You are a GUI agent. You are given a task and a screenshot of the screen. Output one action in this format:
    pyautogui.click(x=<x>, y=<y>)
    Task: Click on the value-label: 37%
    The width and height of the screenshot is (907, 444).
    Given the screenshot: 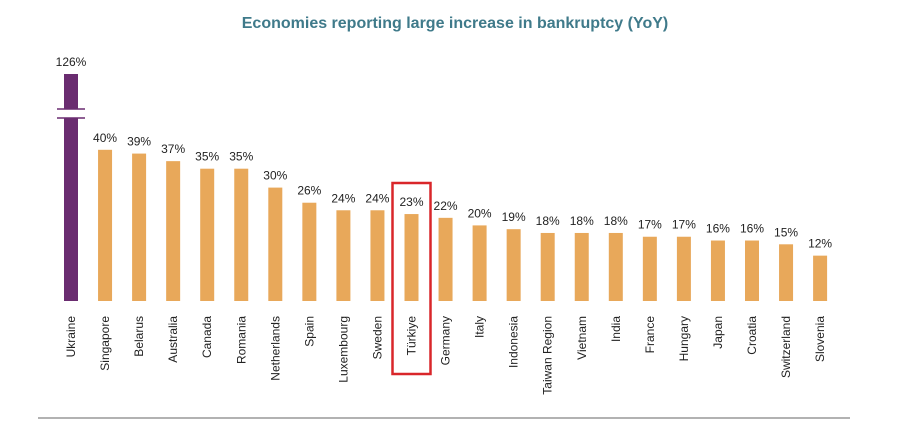 What is the action you would take?
    pyautogui.click(x=173, y=149)
    